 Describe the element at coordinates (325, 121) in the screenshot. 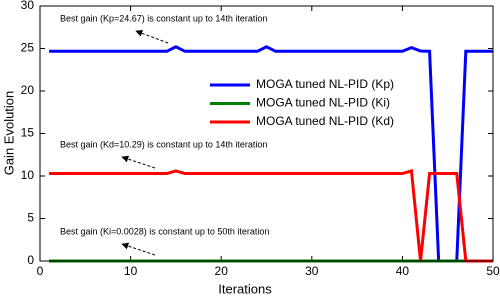

I see `legend-label: MOGA tuned NL-PID (Kd)` at that location.